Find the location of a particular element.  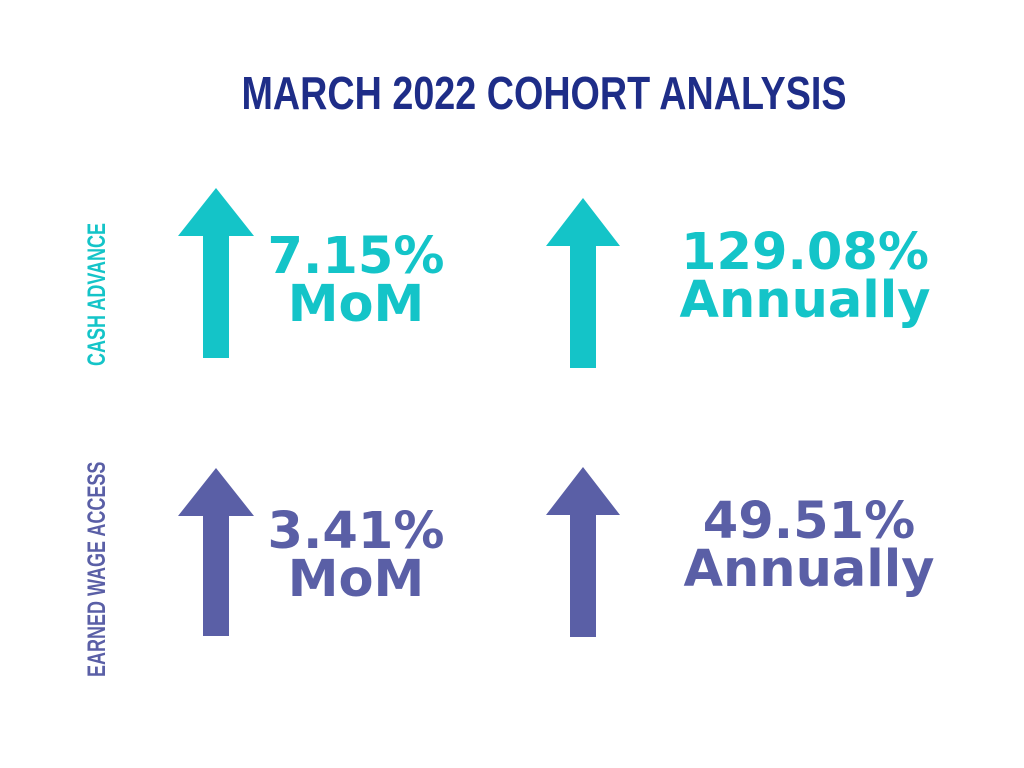

stat-value: 129.08% is located at coordinates (805, 252).